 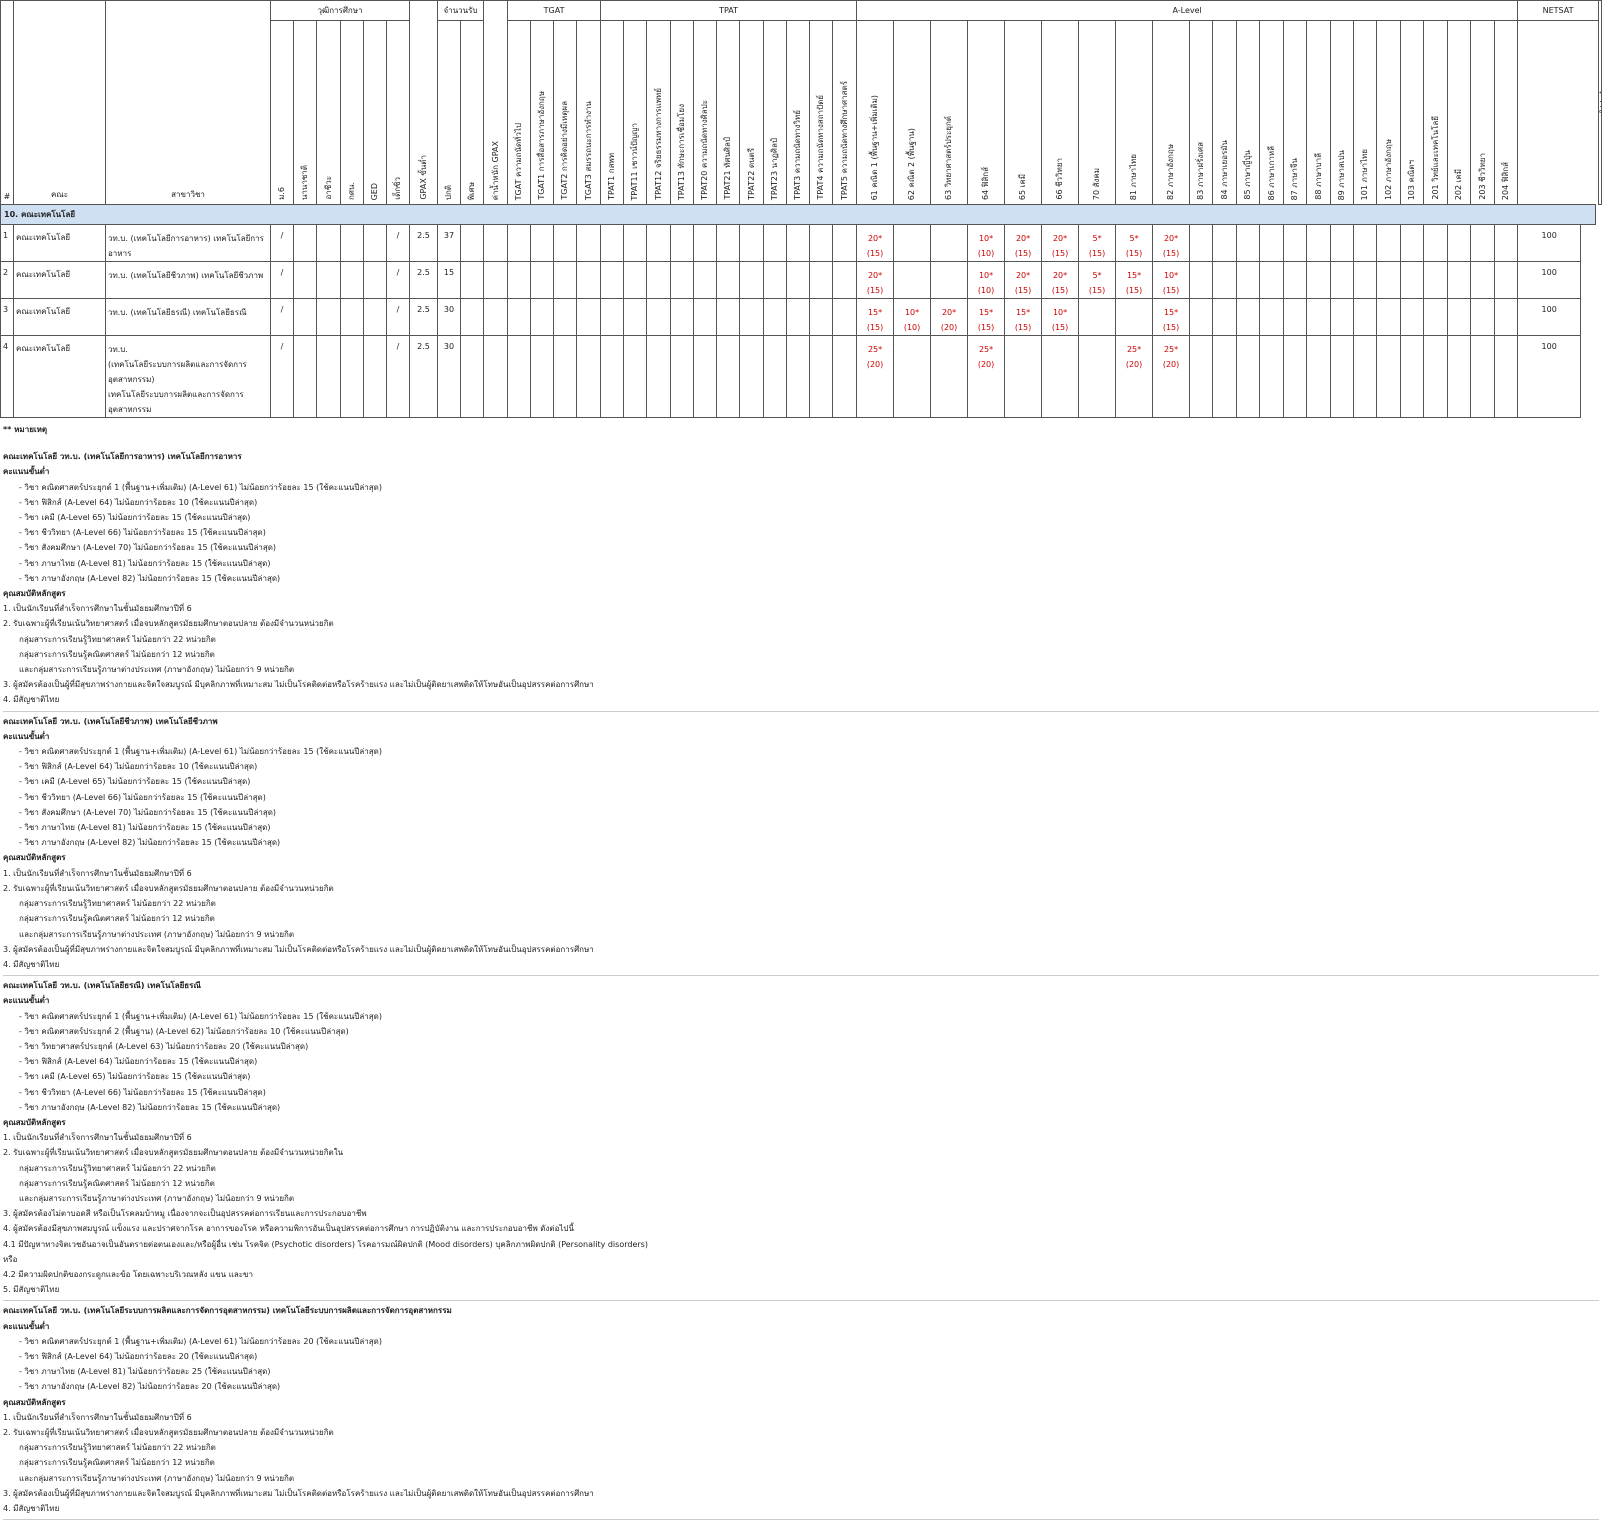 I want to click on cell-p5, so click(x=845, y=317).